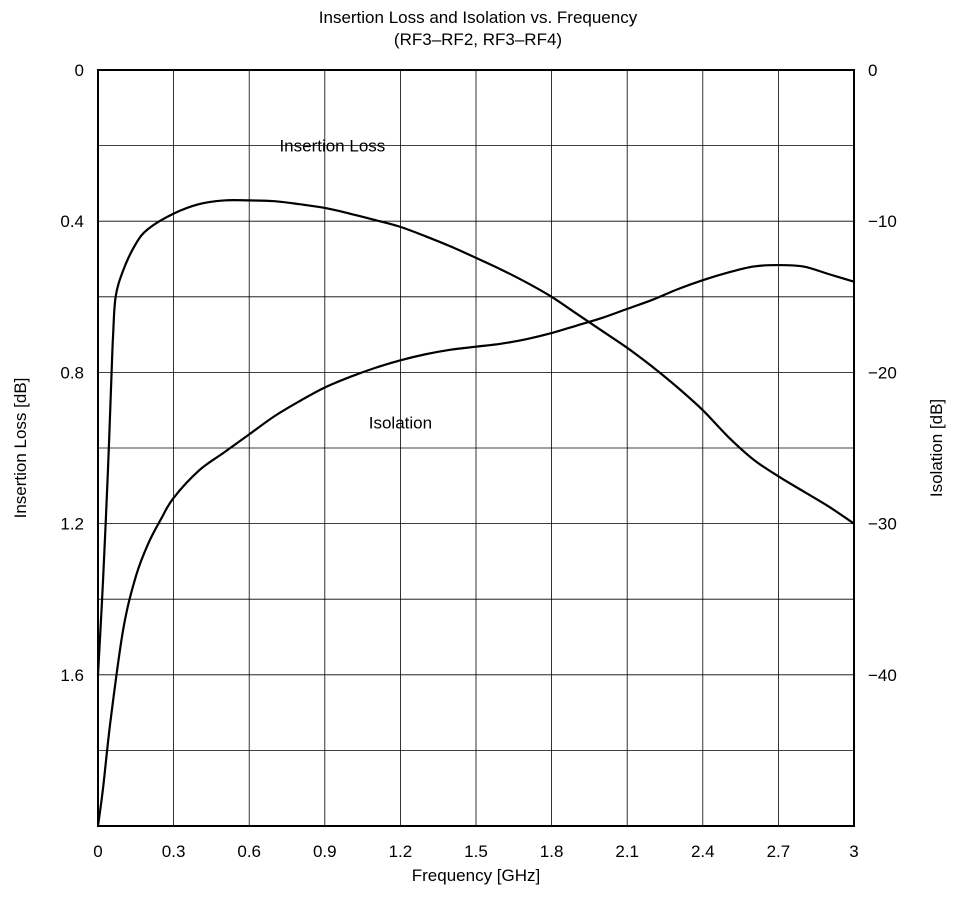 This screenshot has width=957, height=906. I want to click on x-tick-label: 0.9, so click(325, 851).